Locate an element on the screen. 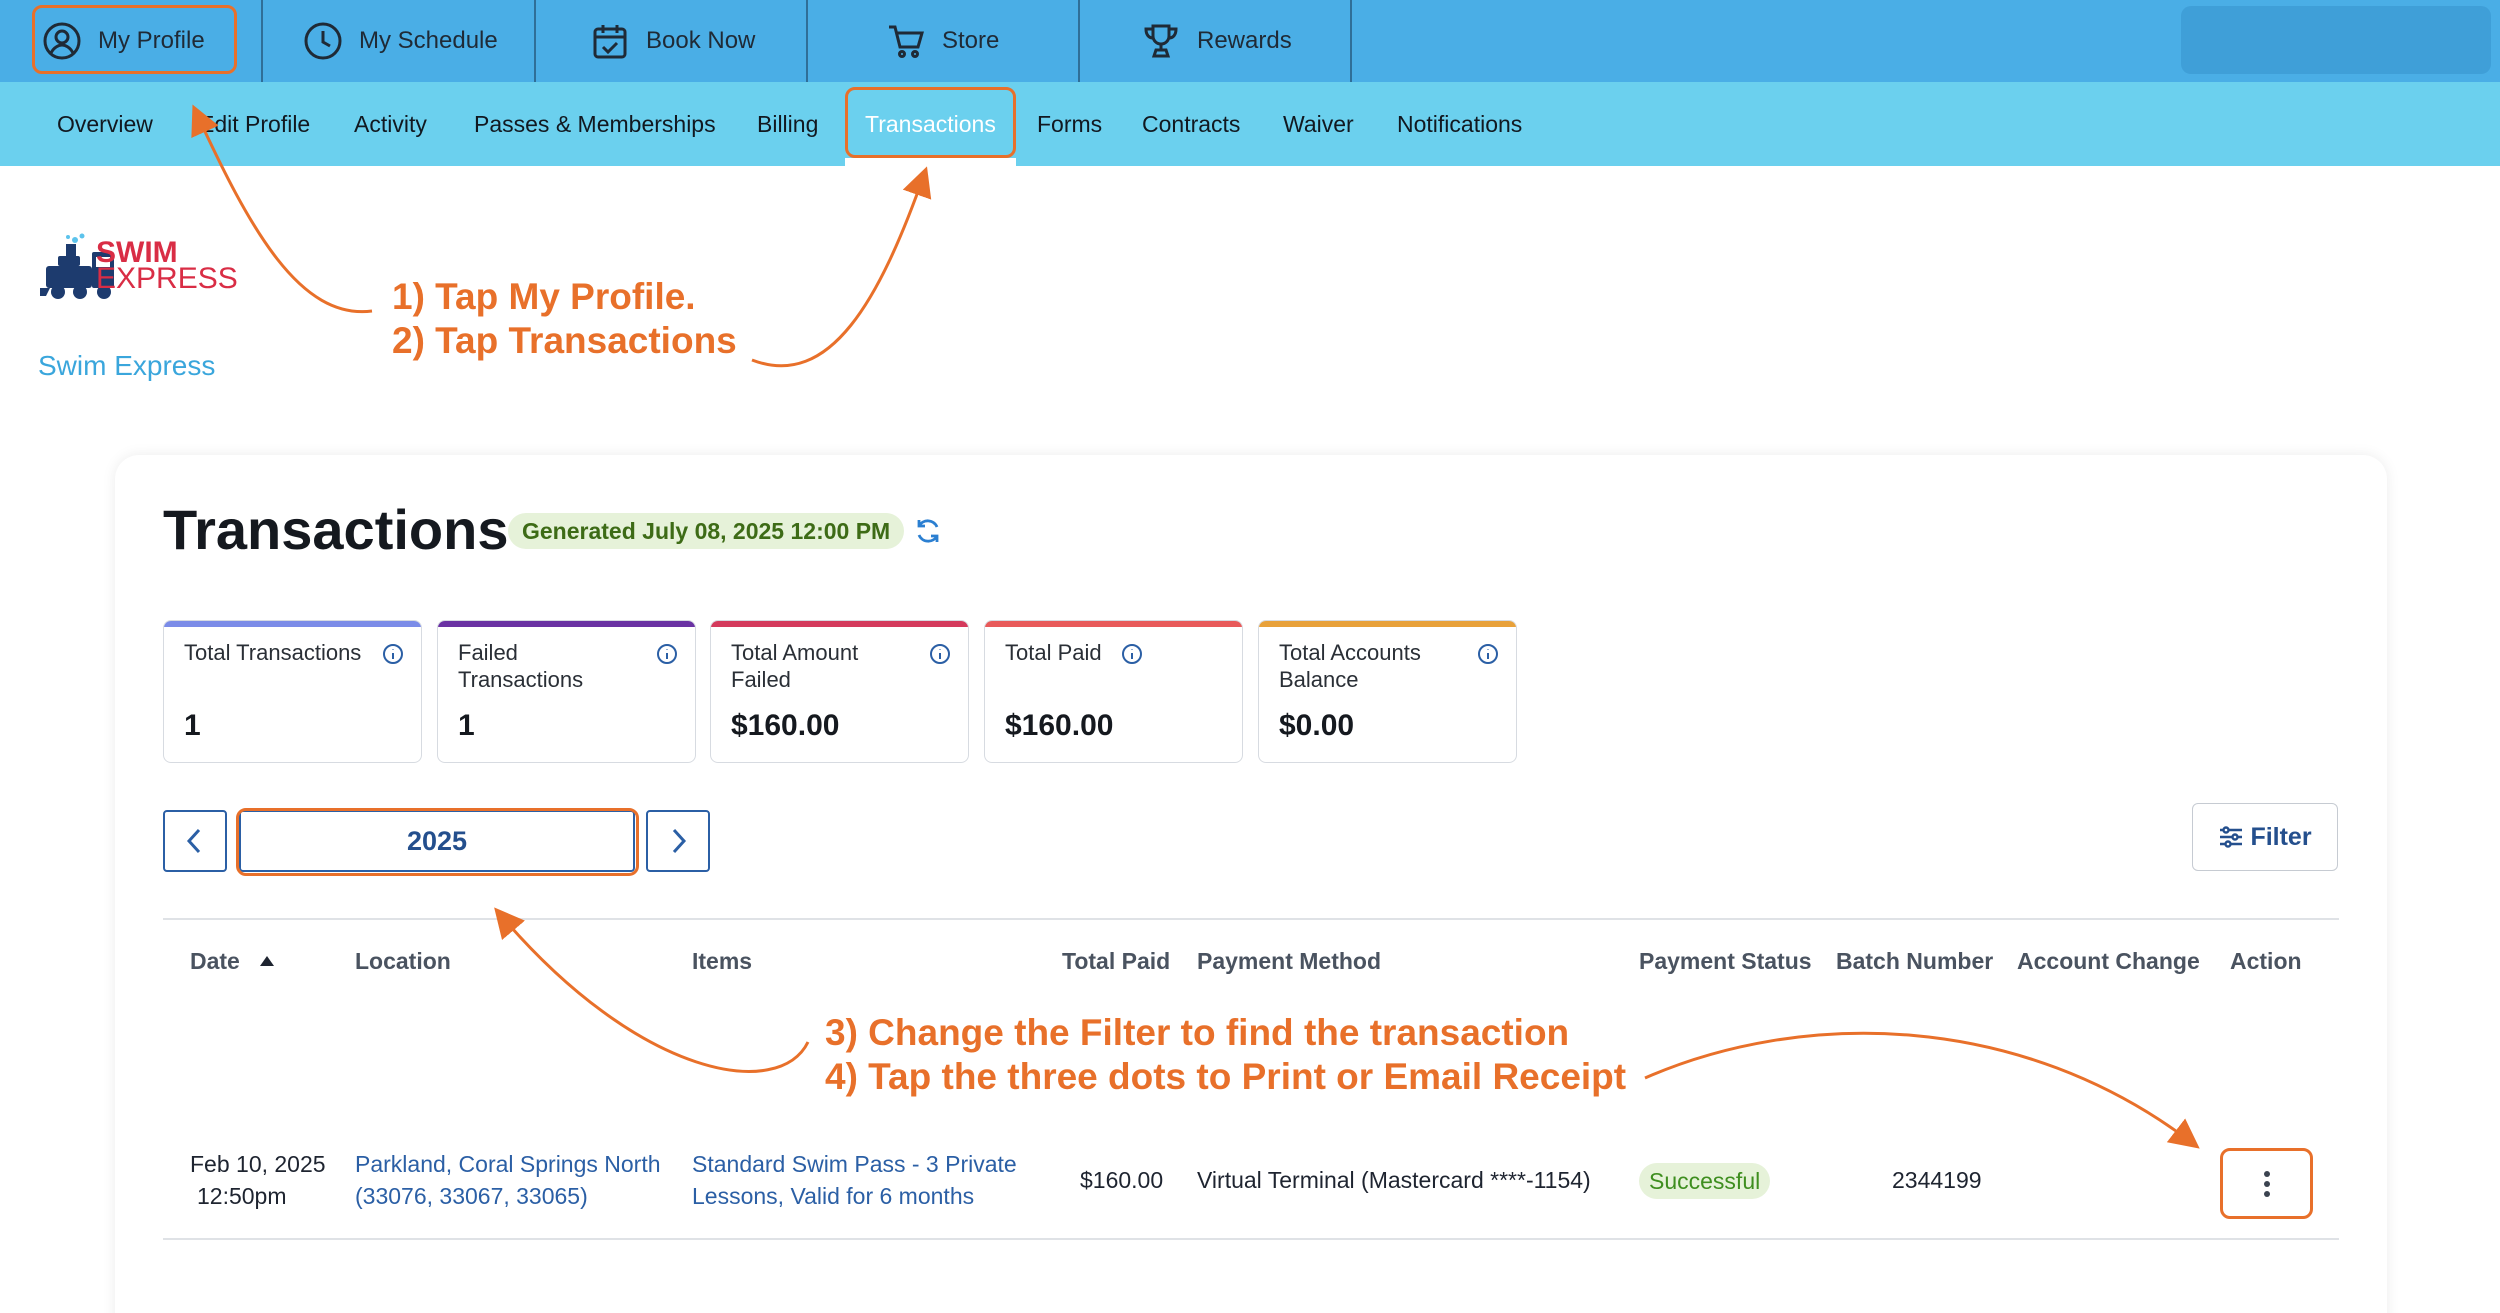 Image resolution: width=2500 pixels, height=1313 pixels. column-header-location: Location is located at coordinates (403, 961).